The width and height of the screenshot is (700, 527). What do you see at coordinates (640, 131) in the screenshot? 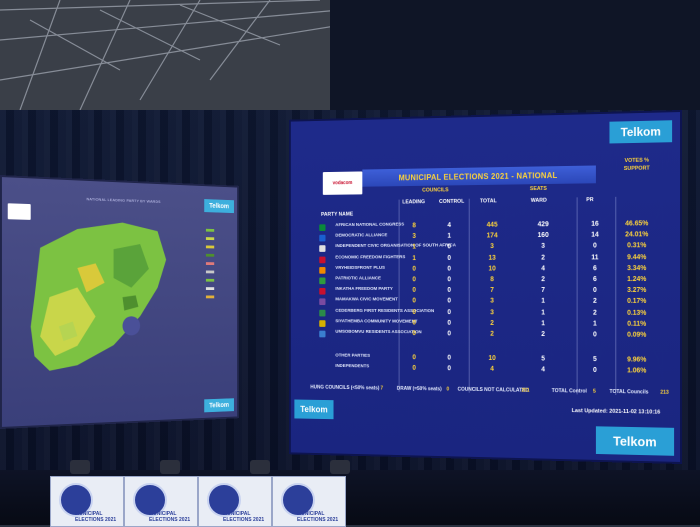
I see `telkom-logo-top-right: Telkom` at bounding box center [640, 131].